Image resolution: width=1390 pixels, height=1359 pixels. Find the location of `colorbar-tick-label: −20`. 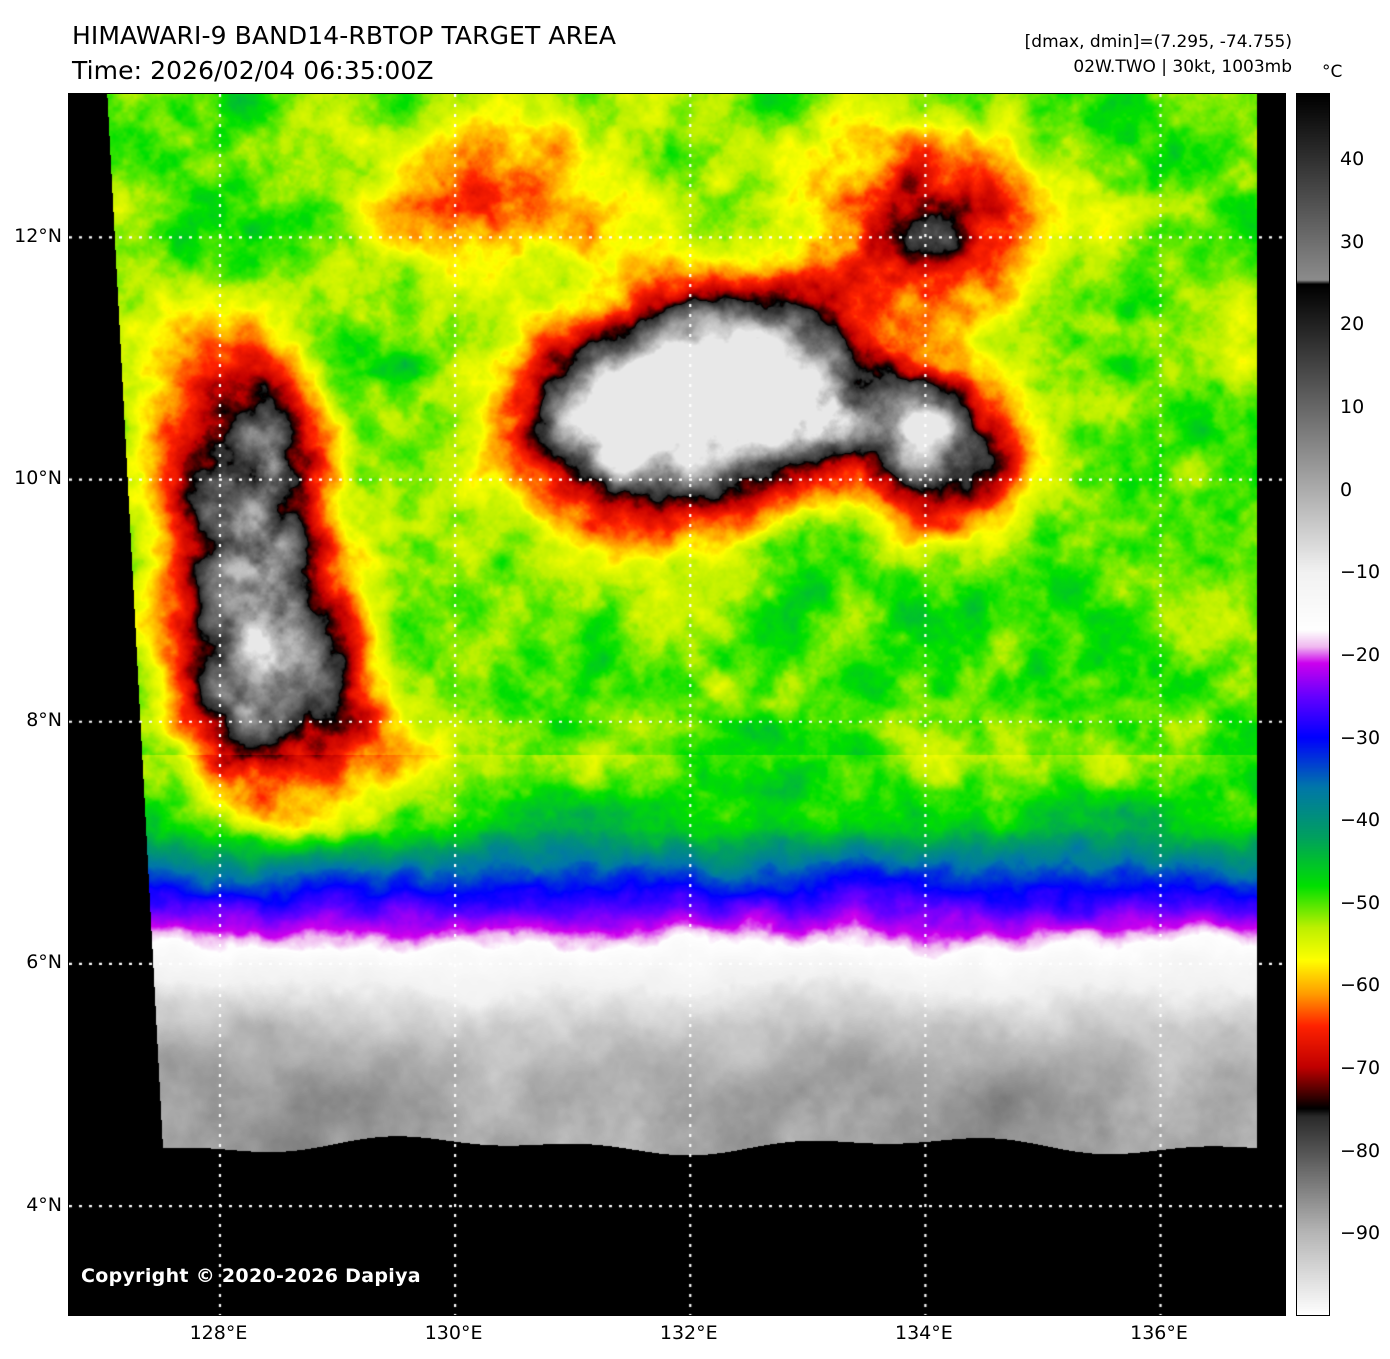

colorbar-tick-label: −20 is located at coordinates (1360, 654).